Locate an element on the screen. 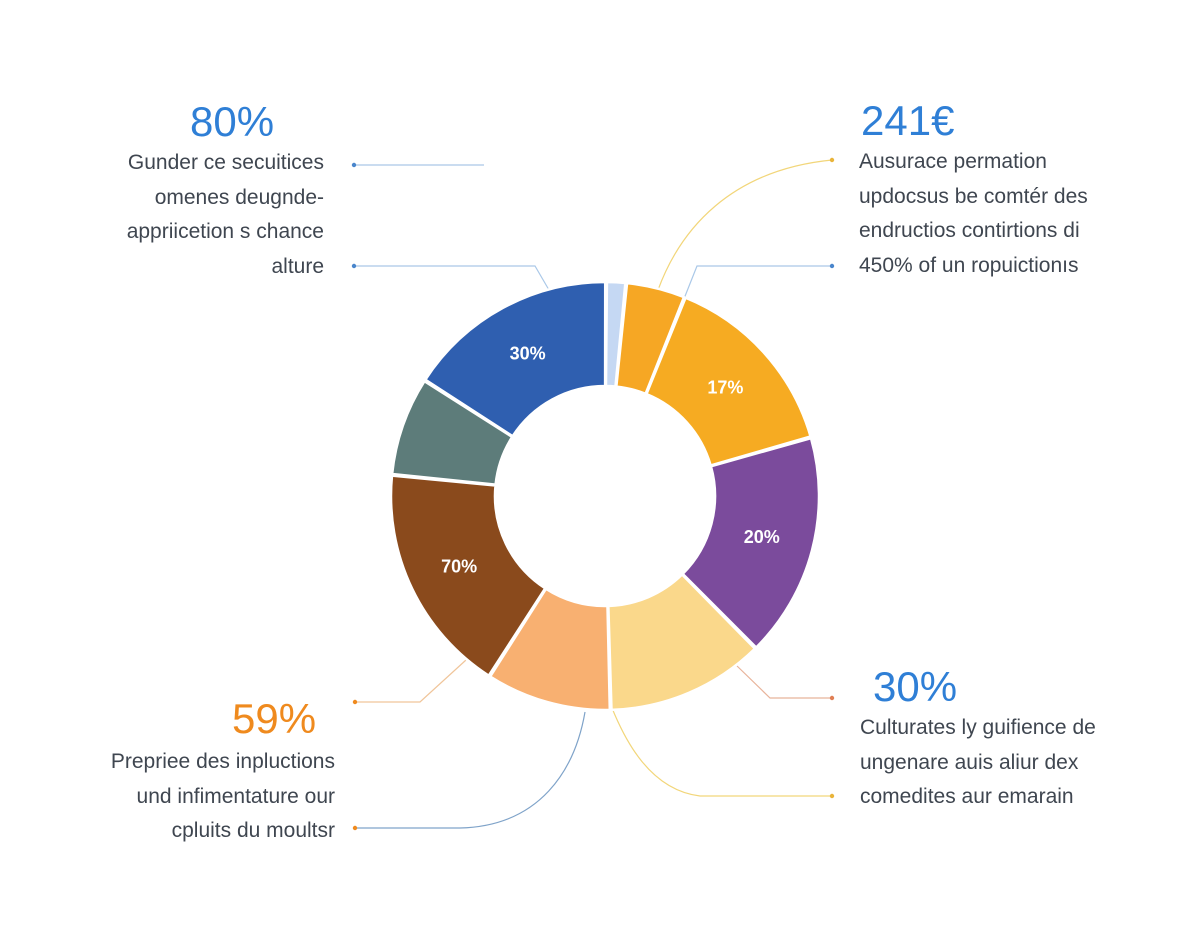  connector-top-left-lower is located at coordinates (451, 278).